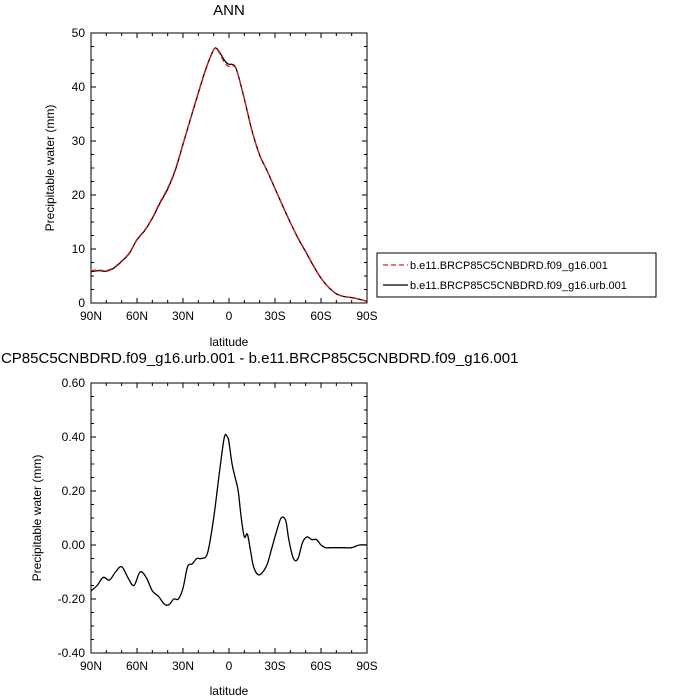 Image resolution: width=700 pixels, height=700 pixels. Describe the element at coordinates (74, 491) in the screenshot. I see `y-tick-label: 0.20` at that location.